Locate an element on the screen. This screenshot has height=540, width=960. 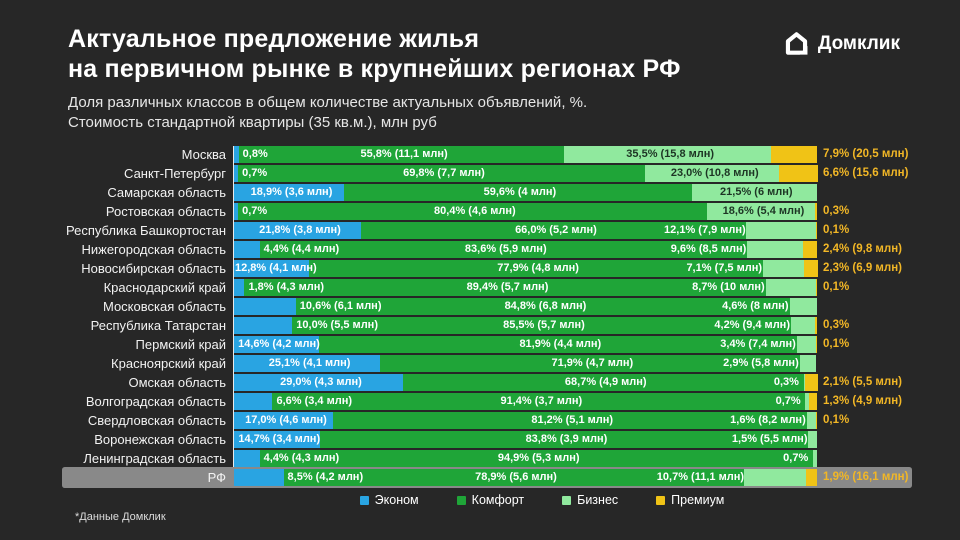
bar-segment-label-comfort: 83,6% (5,9 млн) is located at coordinates (505, 249).